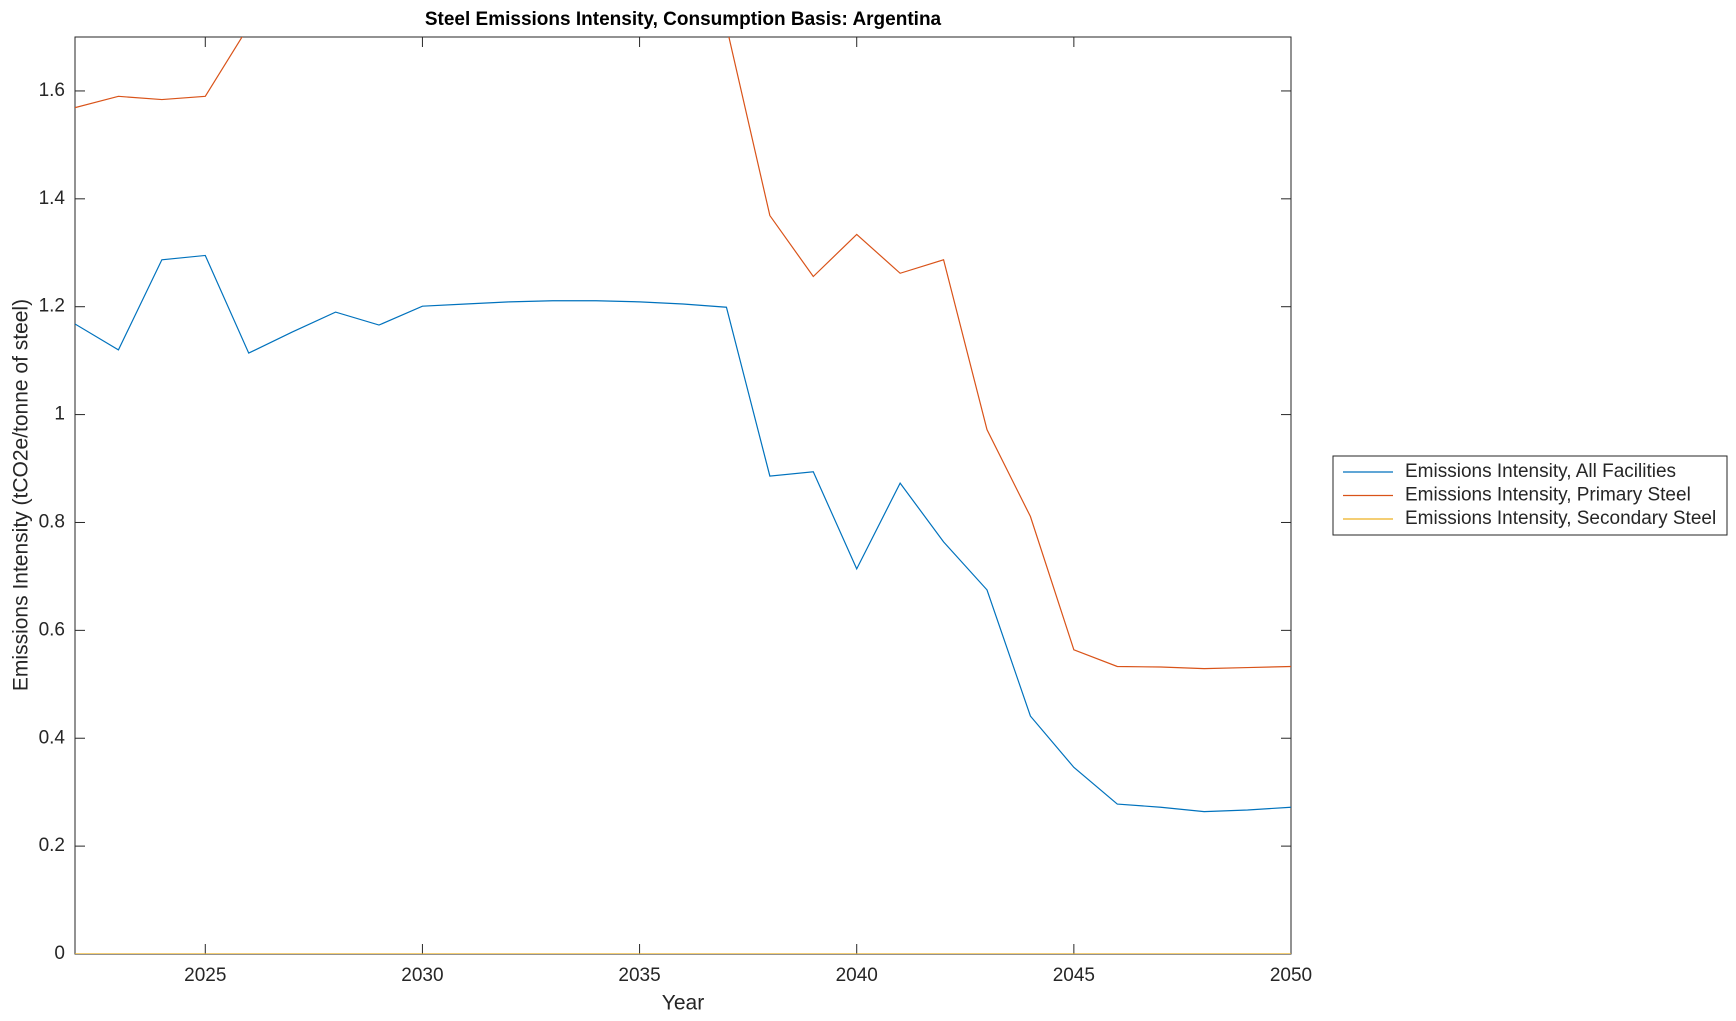 This screenshot has height=1021, width=1736. What do you see at coordinates (52, 198) in the screenshot?
I see `y-tick-label: 1.4` at bounding box center [52, 198].